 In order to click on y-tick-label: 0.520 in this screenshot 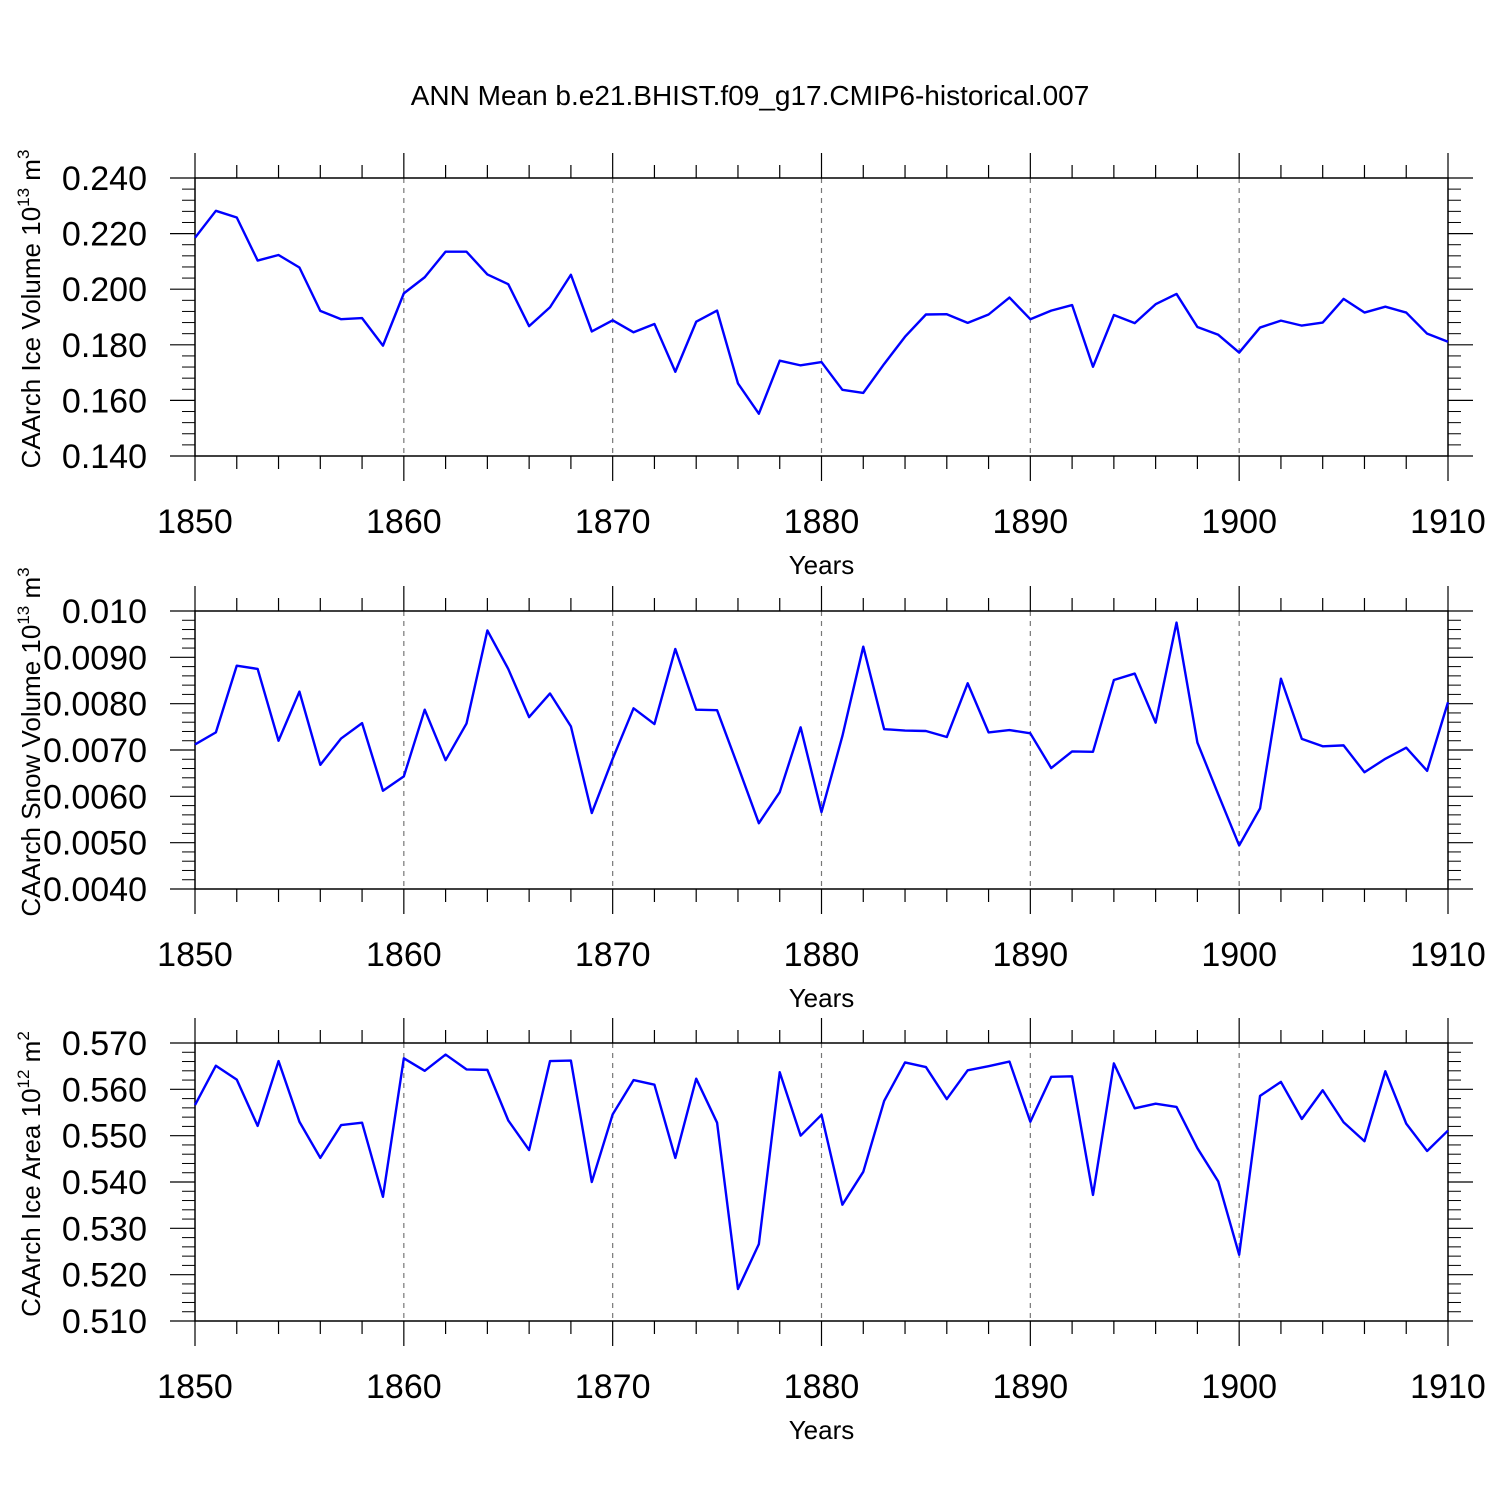, I will do `click(104, 1276)`.